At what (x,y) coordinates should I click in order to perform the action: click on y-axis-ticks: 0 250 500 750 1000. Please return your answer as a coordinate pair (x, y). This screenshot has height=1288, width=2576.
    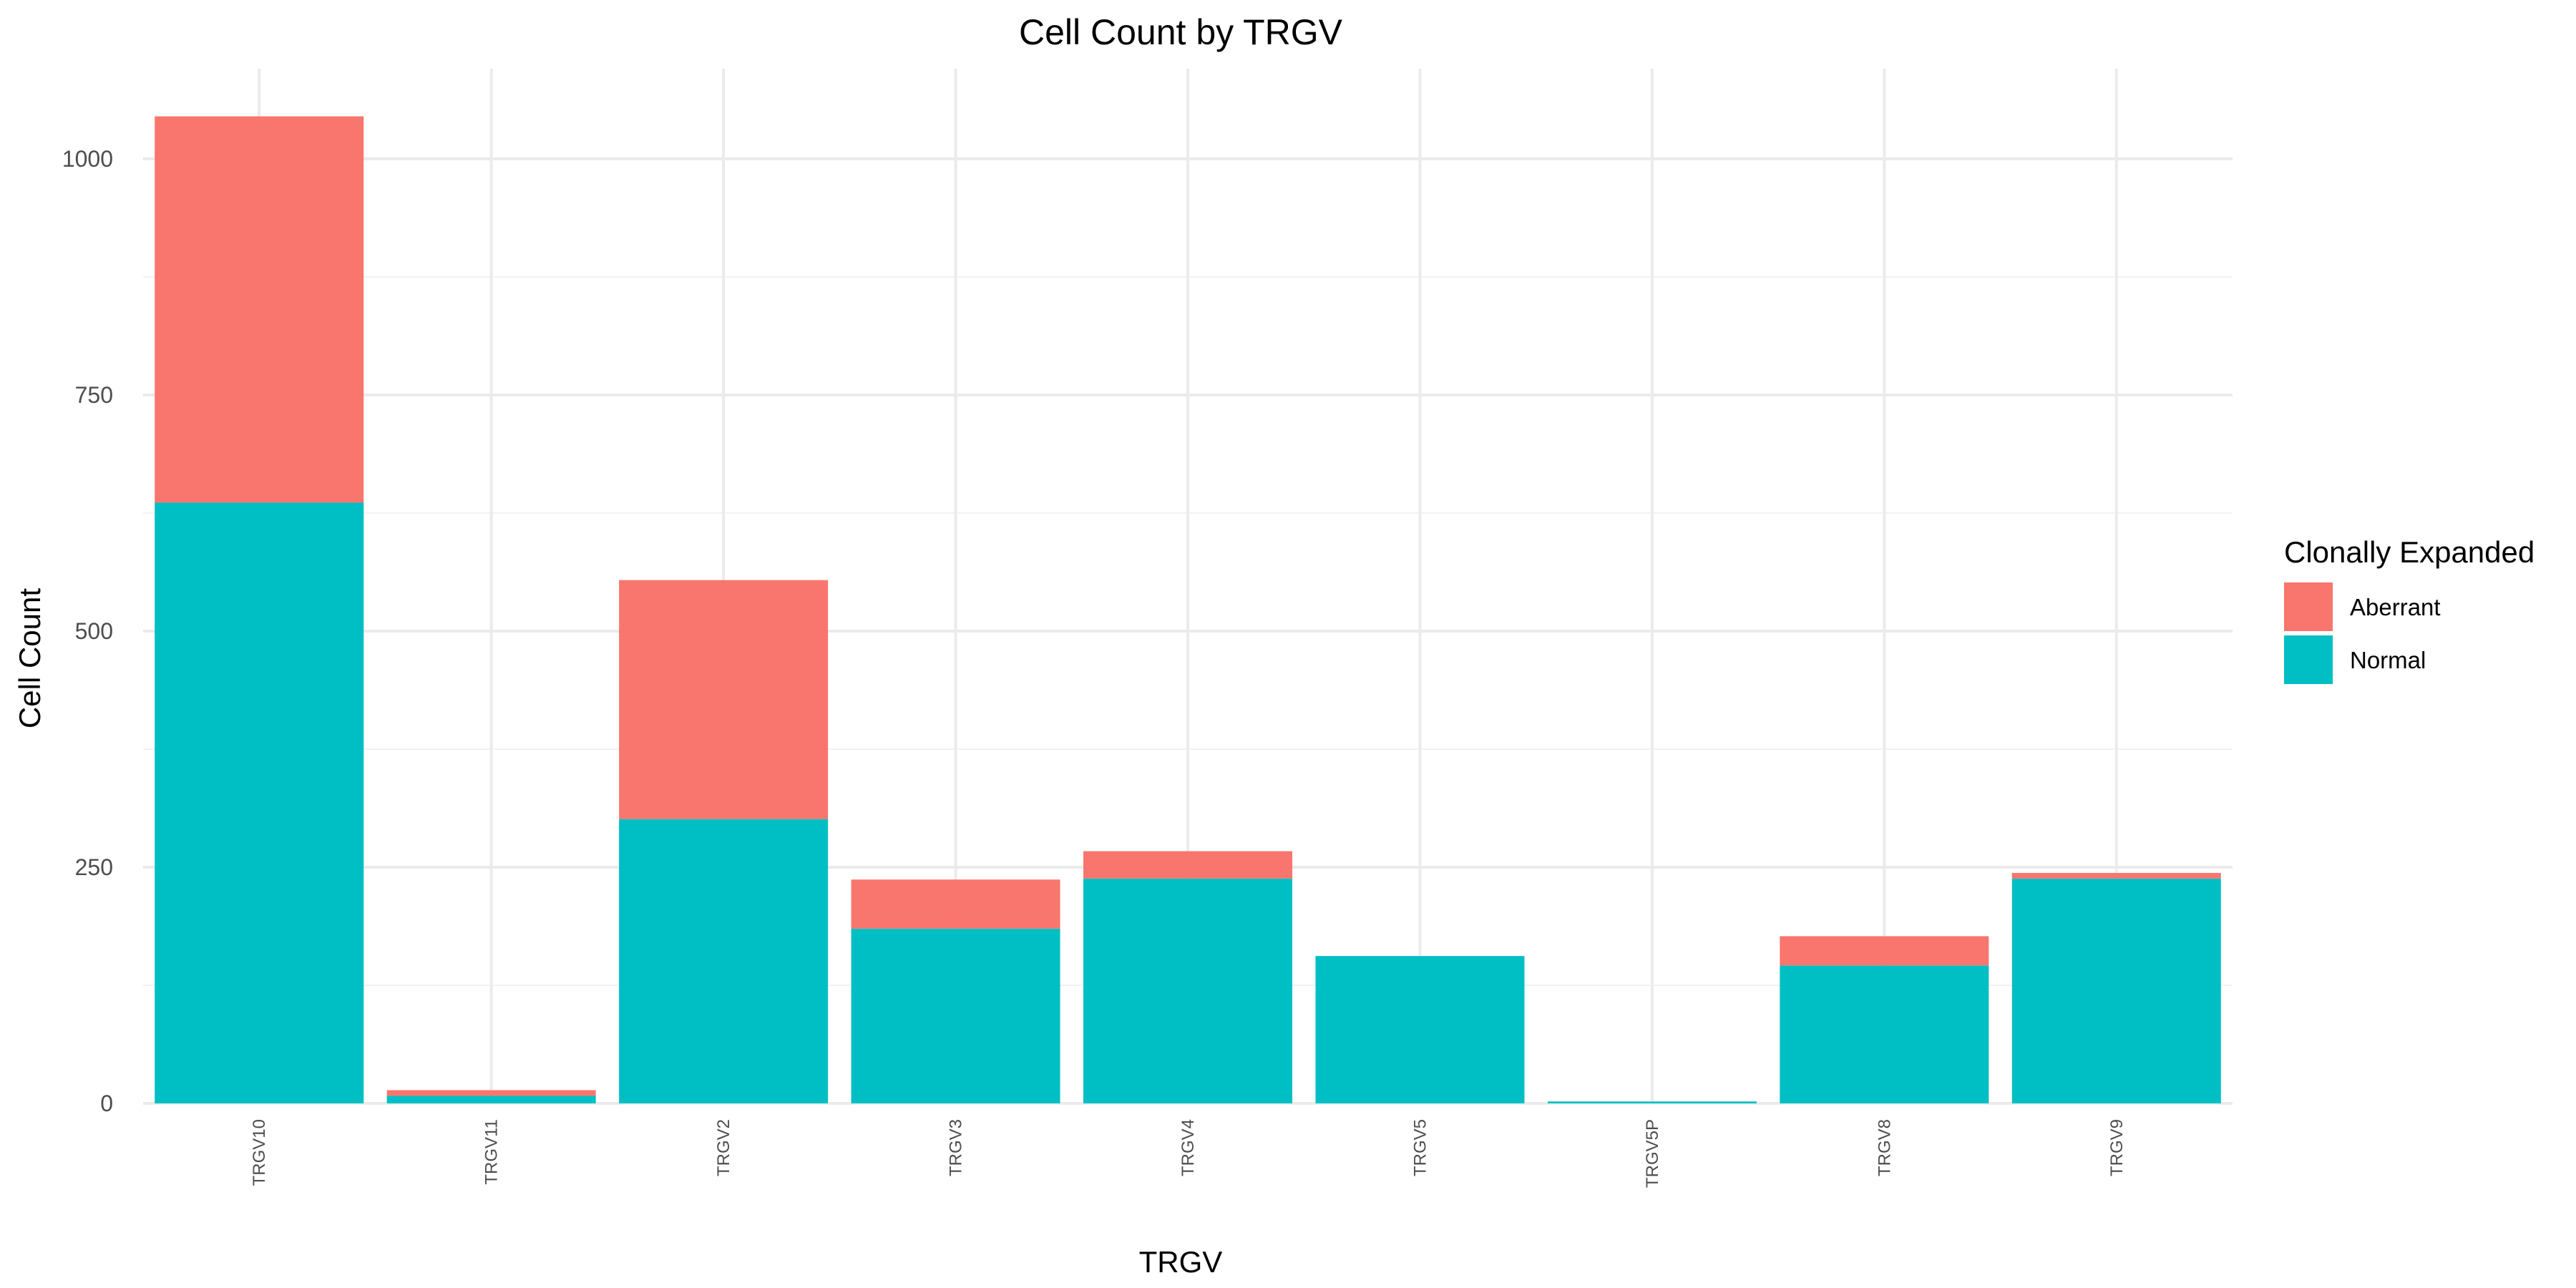
    Looking at the image, I should click on (87, 631).